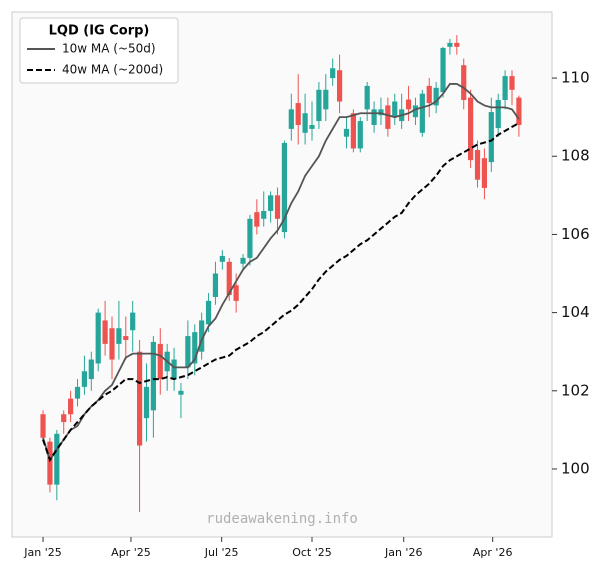  I want to click on y-tick-label: 106, so click(575, 234).